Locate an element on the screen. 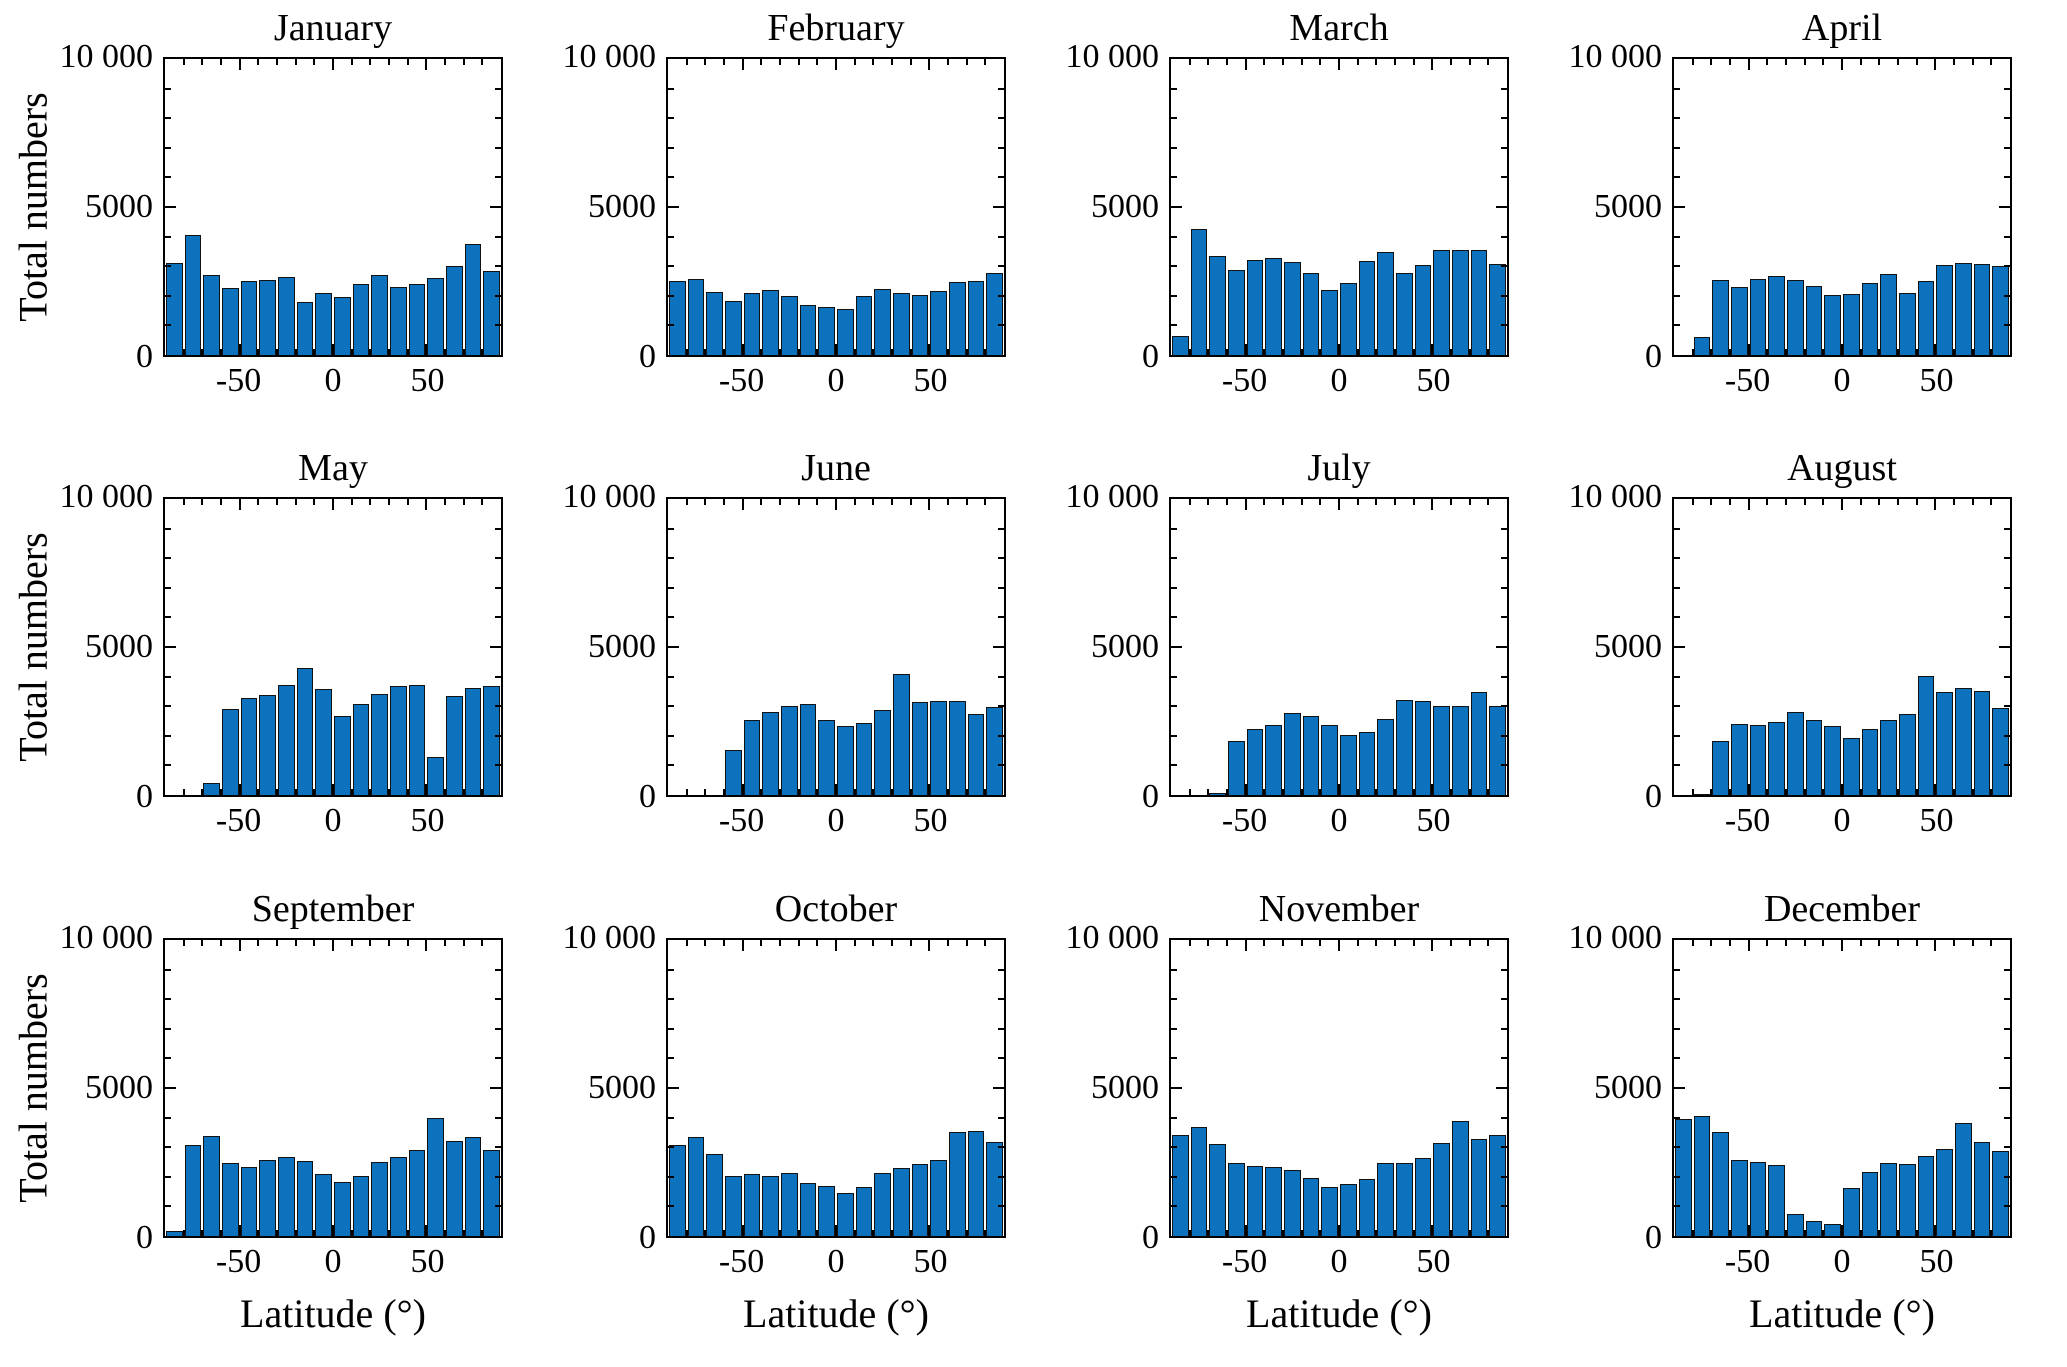 The height and width of the screenshot is (1367, 2067). subplot-may: May 10 000 5000 0 -50 0 50 is located at coordinates (281, 643).